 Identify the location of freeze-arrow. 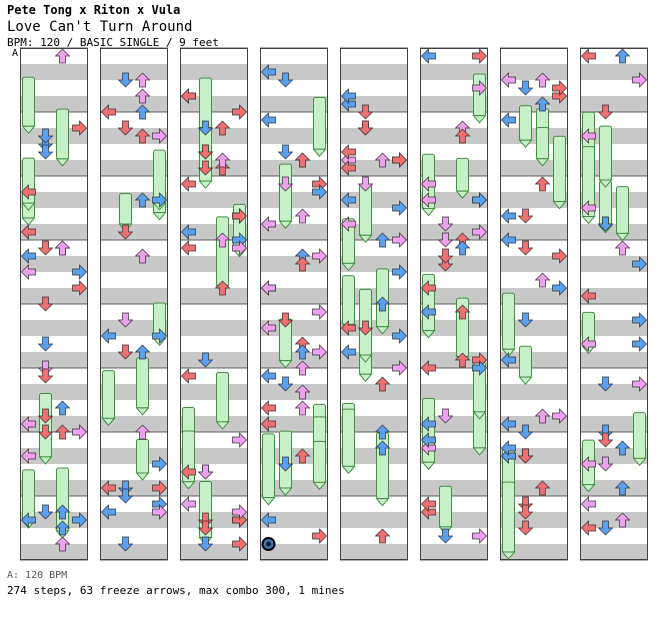
(525, 123).